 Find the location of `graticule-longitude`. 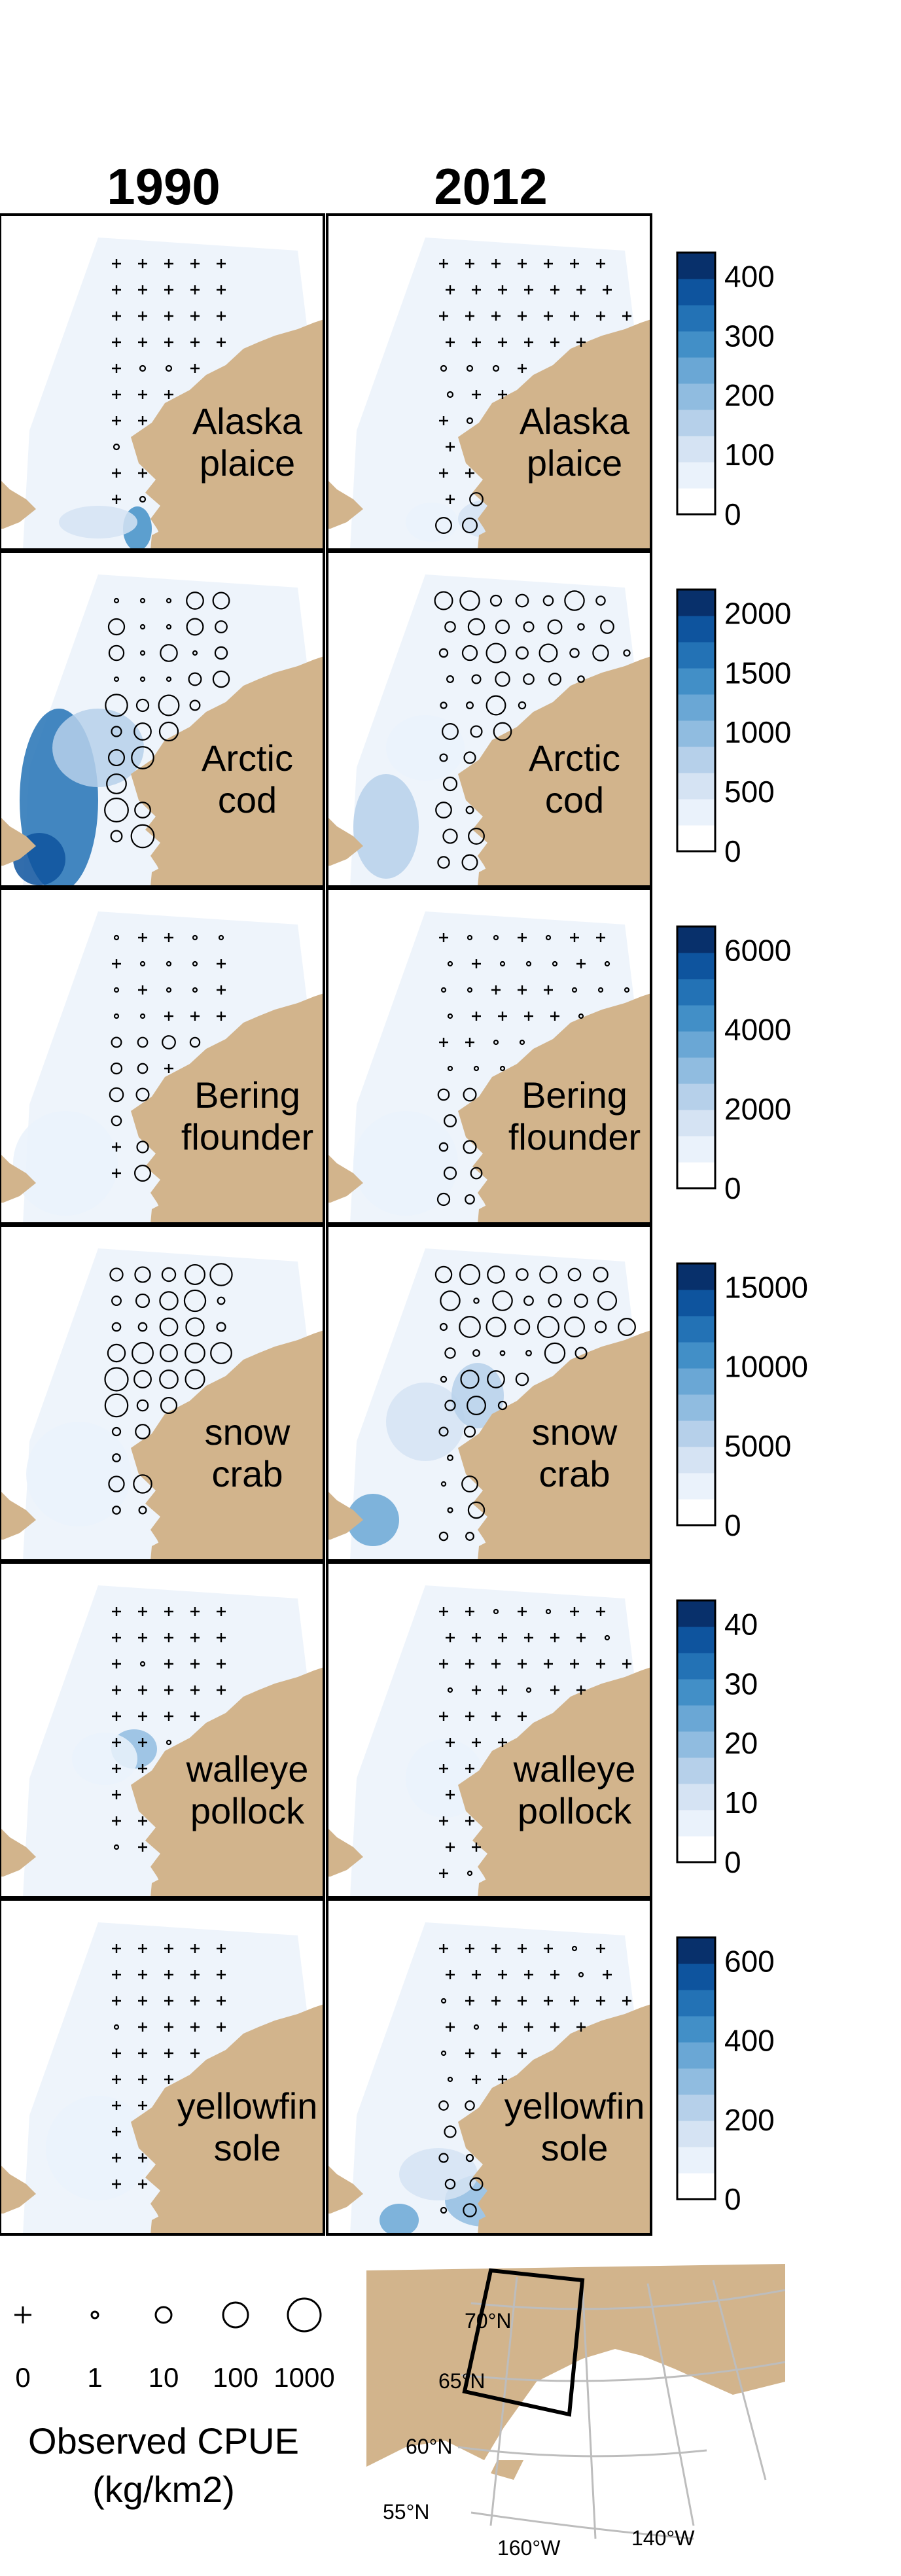

graticule-longitude is located at coordinates (589, 2411).